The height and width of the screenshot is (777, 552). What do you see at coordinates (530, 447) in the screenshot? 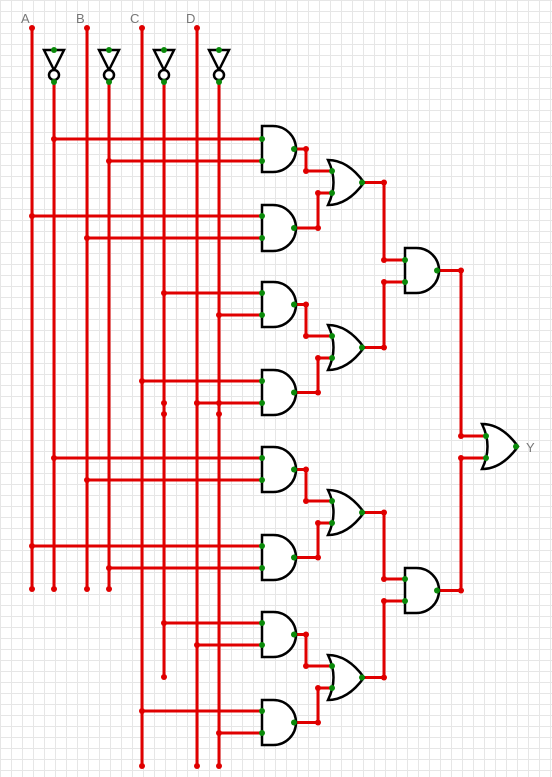
I see `output-y-label: Y` at bounding box center [530, 447].